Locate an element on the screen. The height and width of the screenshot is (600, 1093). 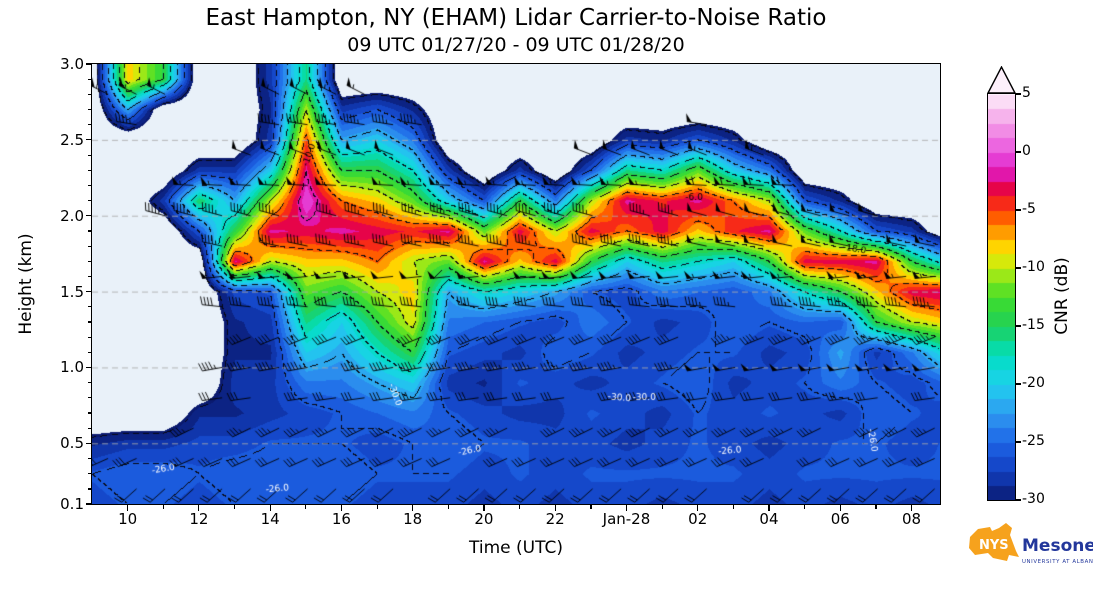
y-tick-label: 0.5 is located at coordinates (72, 443).